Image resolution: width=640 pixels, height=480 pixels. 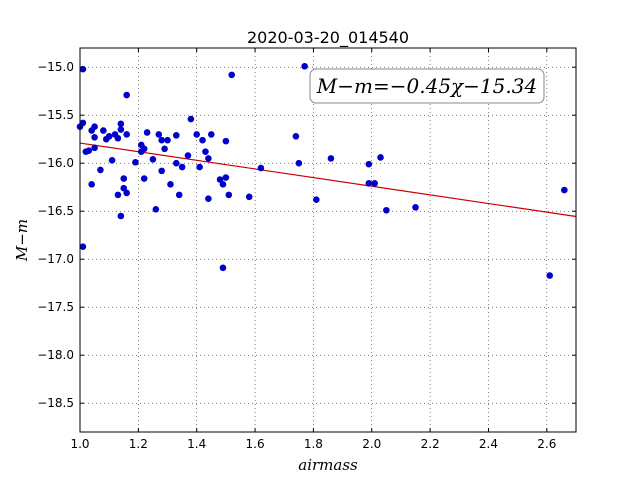 What do you see at coordinates (328, 38) in the screenshot?
I see `chart-title: 2020-03-20_014540` at bounding box center [328, 38].